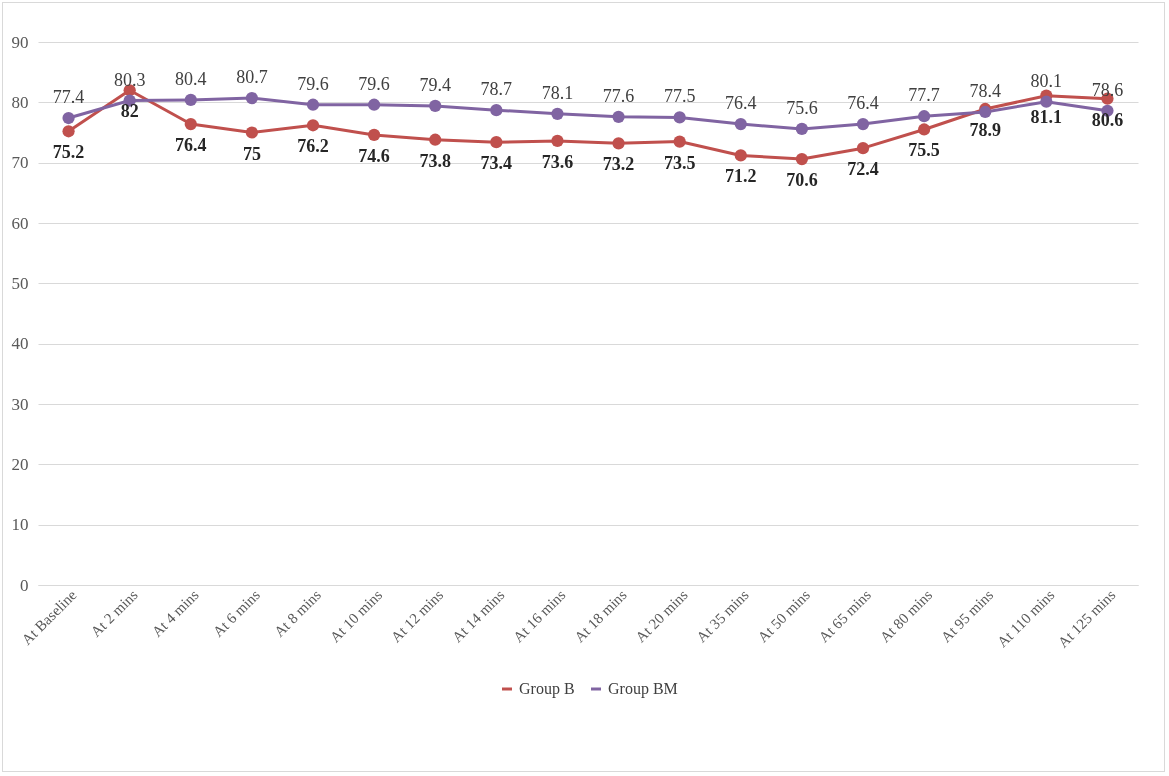 The height and width of the screenshot is (776, 1169). I want to click on data-label: 78.6, so click(1107, 89).